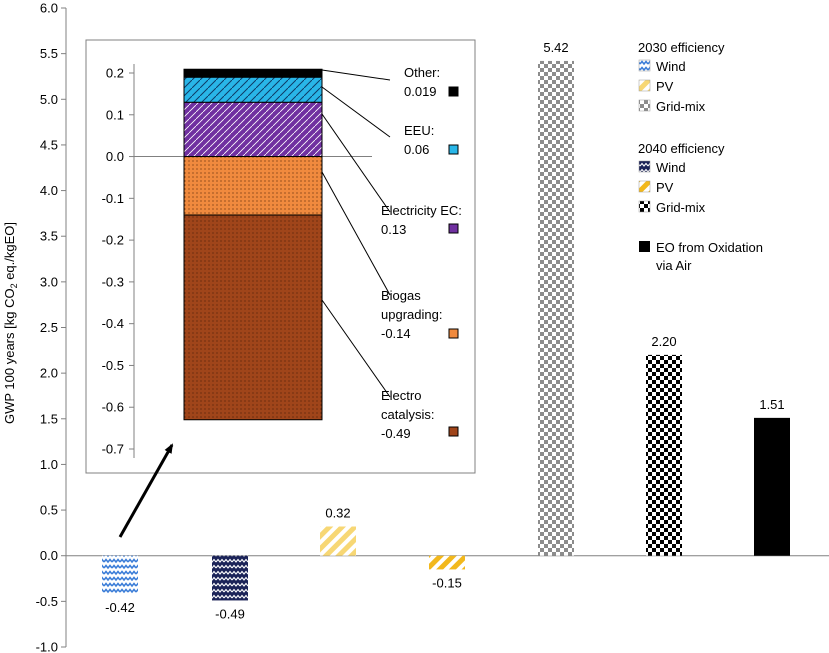 The image size is (829, 653). Describe the element at coordinates (113, 240) in the screenshot. I see `inset-y-tick-label: -0.2` at that location.